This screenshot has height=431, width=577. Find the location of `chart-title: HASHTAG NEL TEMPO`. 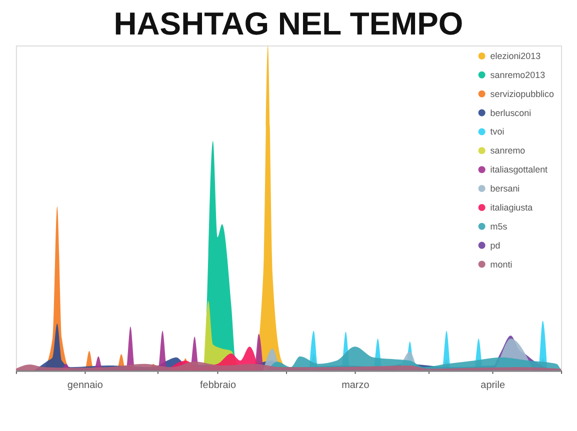

chart-title: HASHTAG NEL TEMPO is located at coordinates (289, 24).